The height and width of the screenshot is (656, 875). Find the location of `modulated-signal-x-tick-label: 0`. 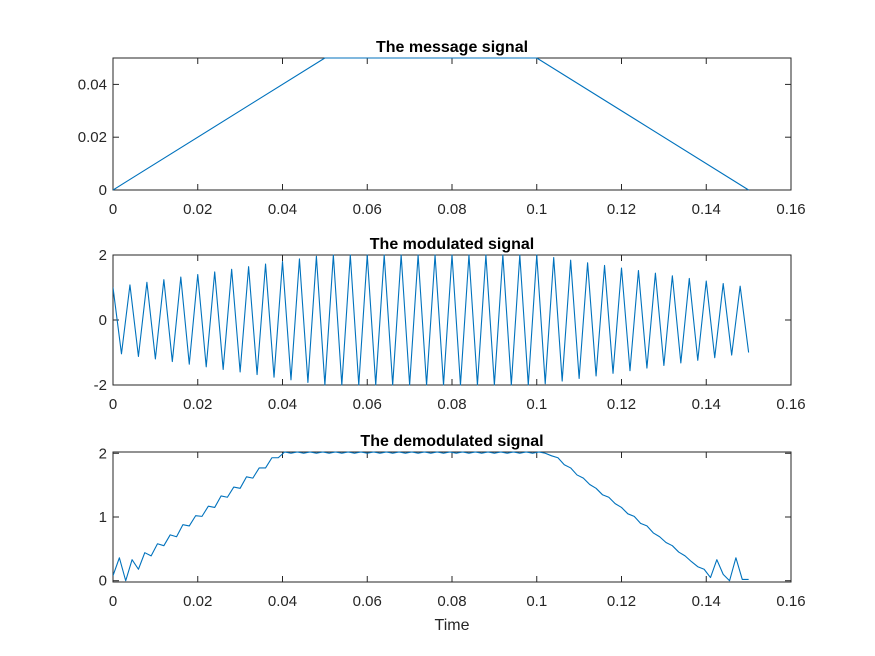

modulated-signal-x-tick-label: 0 is located at coordinates (113, 404).